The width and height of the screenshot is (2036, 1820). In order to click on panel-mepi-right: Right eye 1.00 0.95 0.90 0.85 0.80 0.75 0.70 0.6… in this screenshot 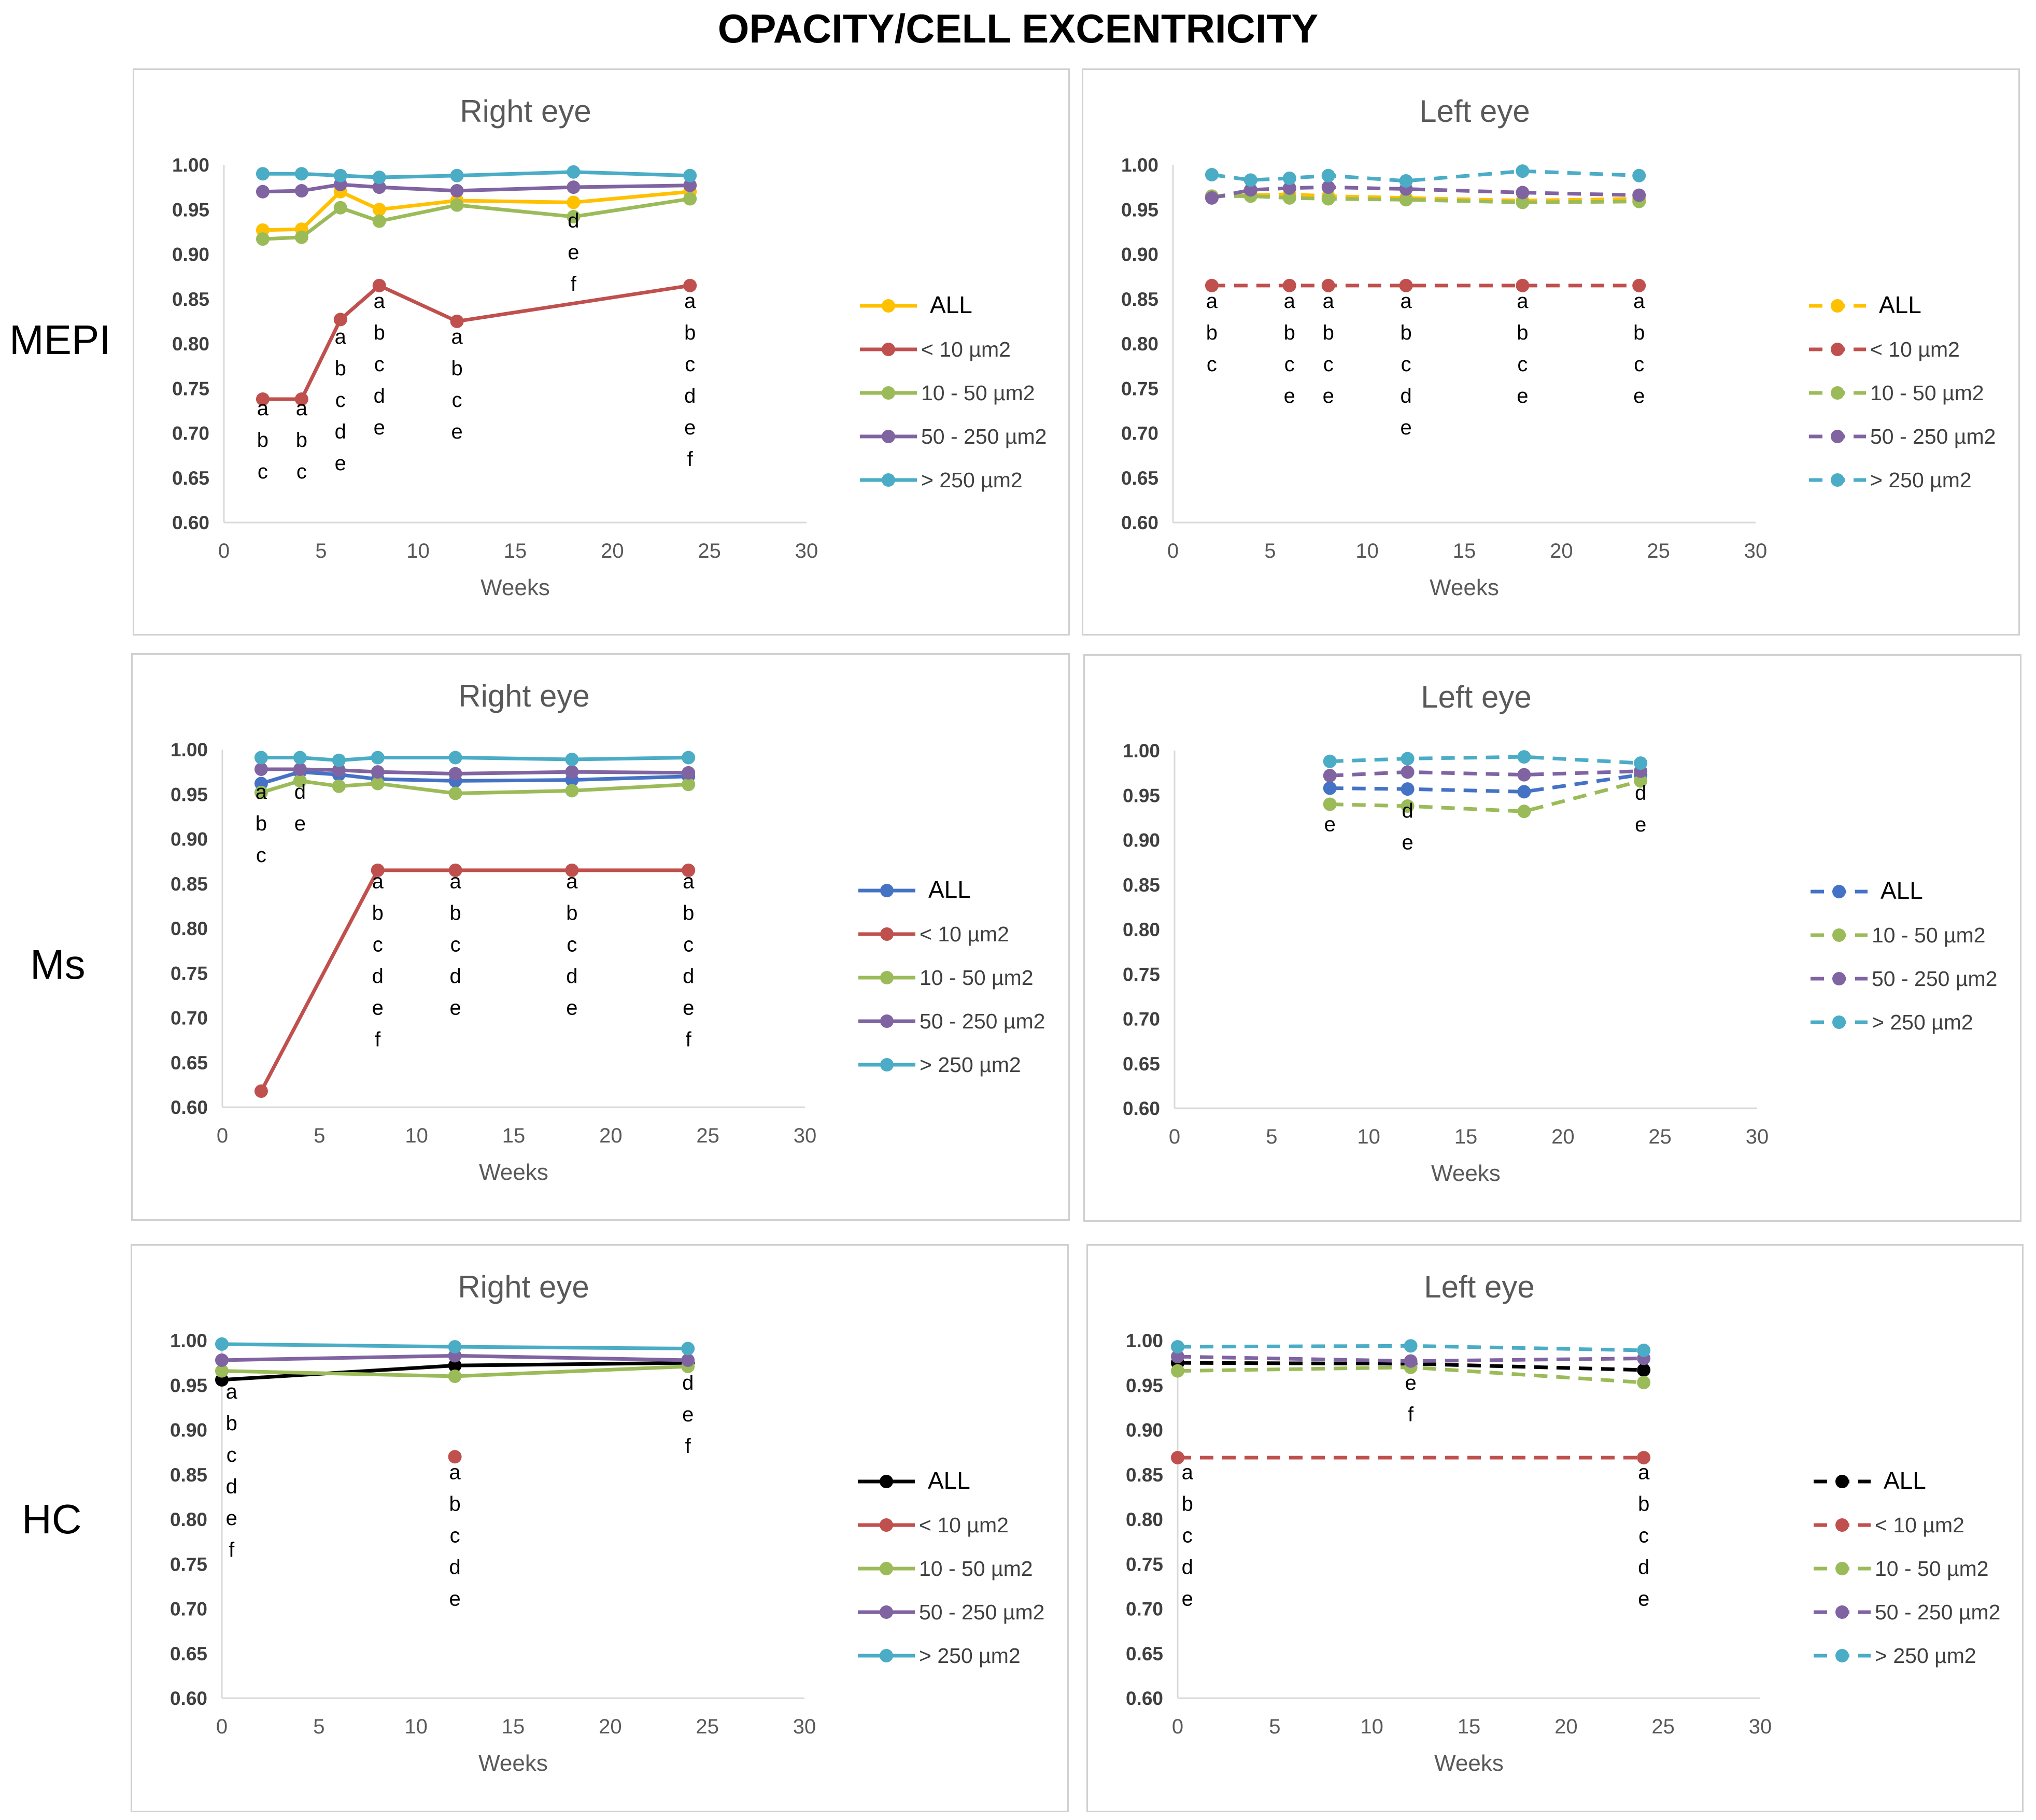, I will do `click(601, 352)`.